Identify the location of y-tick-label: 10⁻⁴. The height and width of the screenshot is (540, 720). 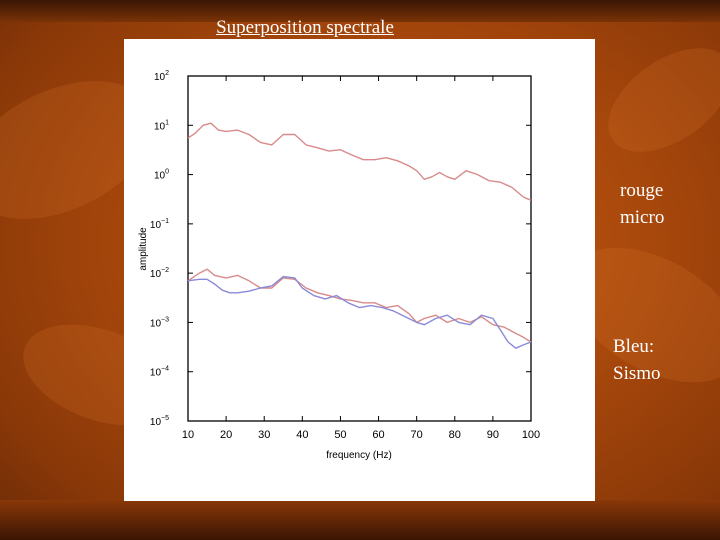
(159, 372).